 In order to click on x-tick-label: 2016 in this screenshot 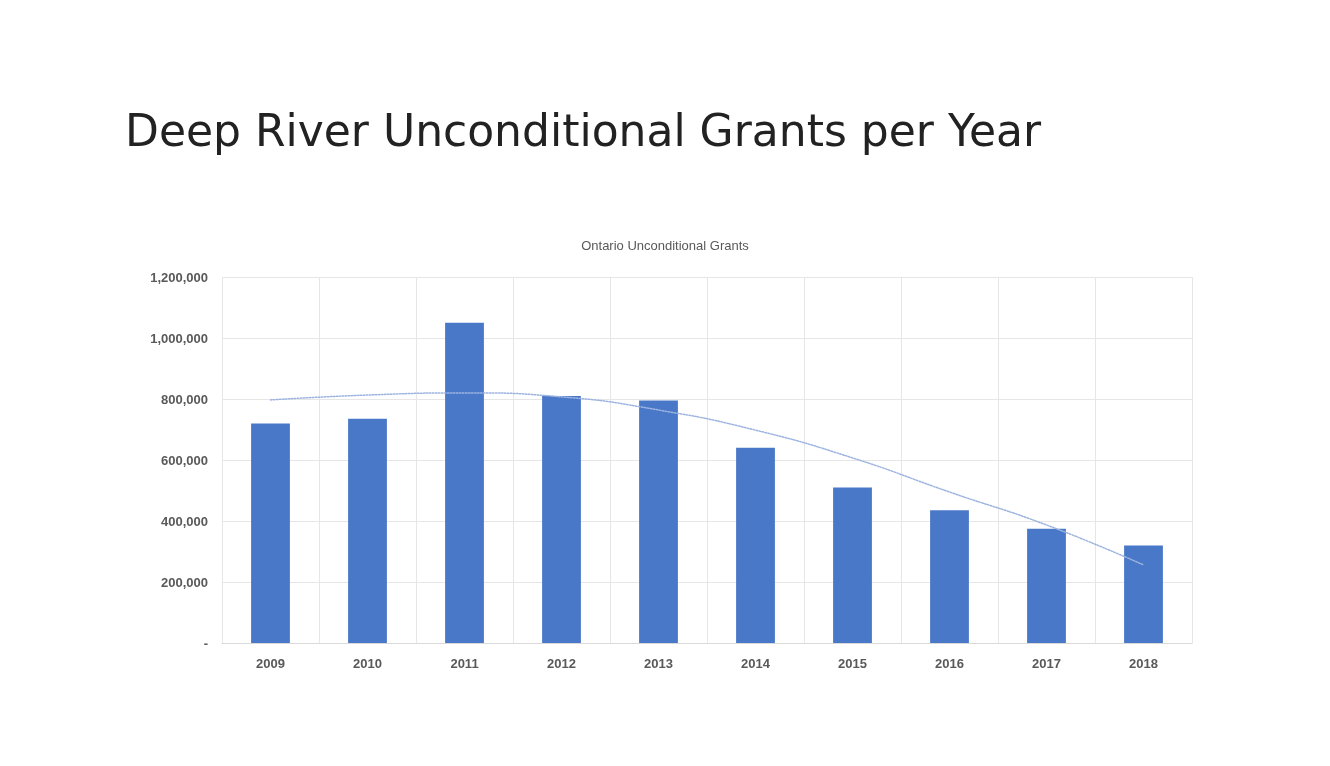, I will do `click(949, 663)`.